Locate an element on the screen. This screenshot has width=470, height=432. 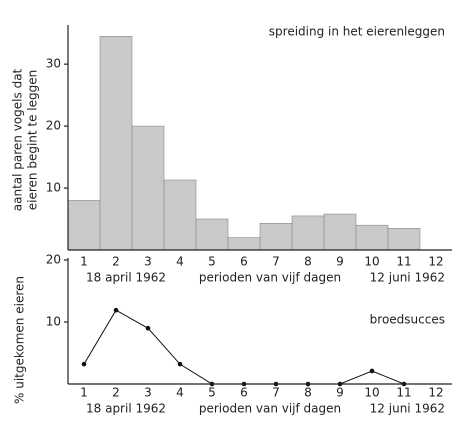
y-axis-label: % uitgekomen eieren is located at coordinates (20, 340).